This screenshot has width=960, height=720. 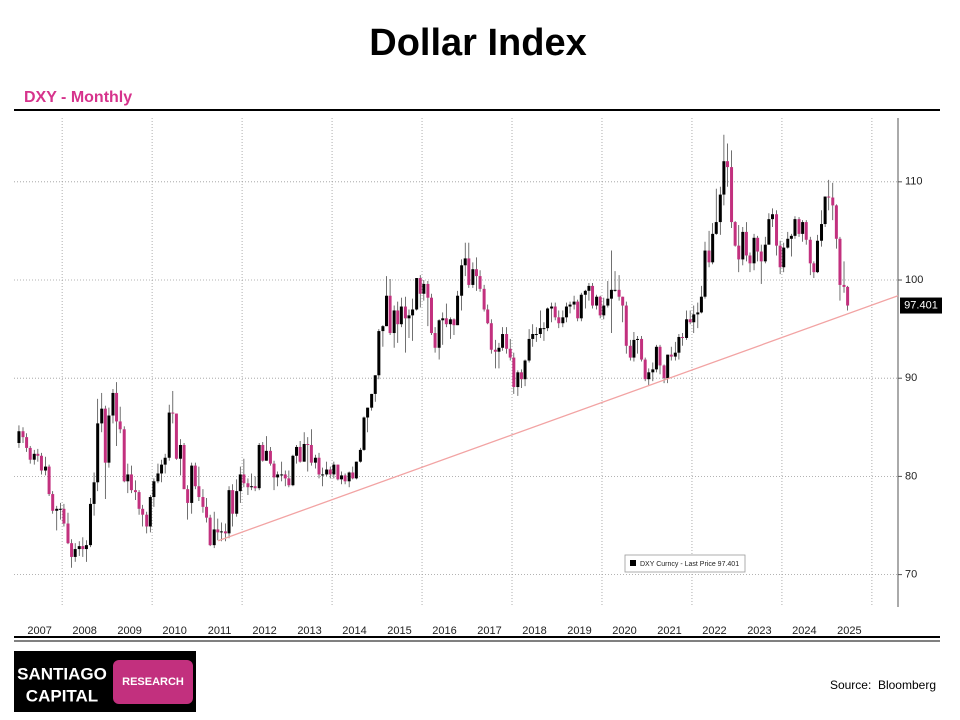 I want to click on logo: SANTIAGO CAPITAL RESEARCH, so click(x=105, y=681).